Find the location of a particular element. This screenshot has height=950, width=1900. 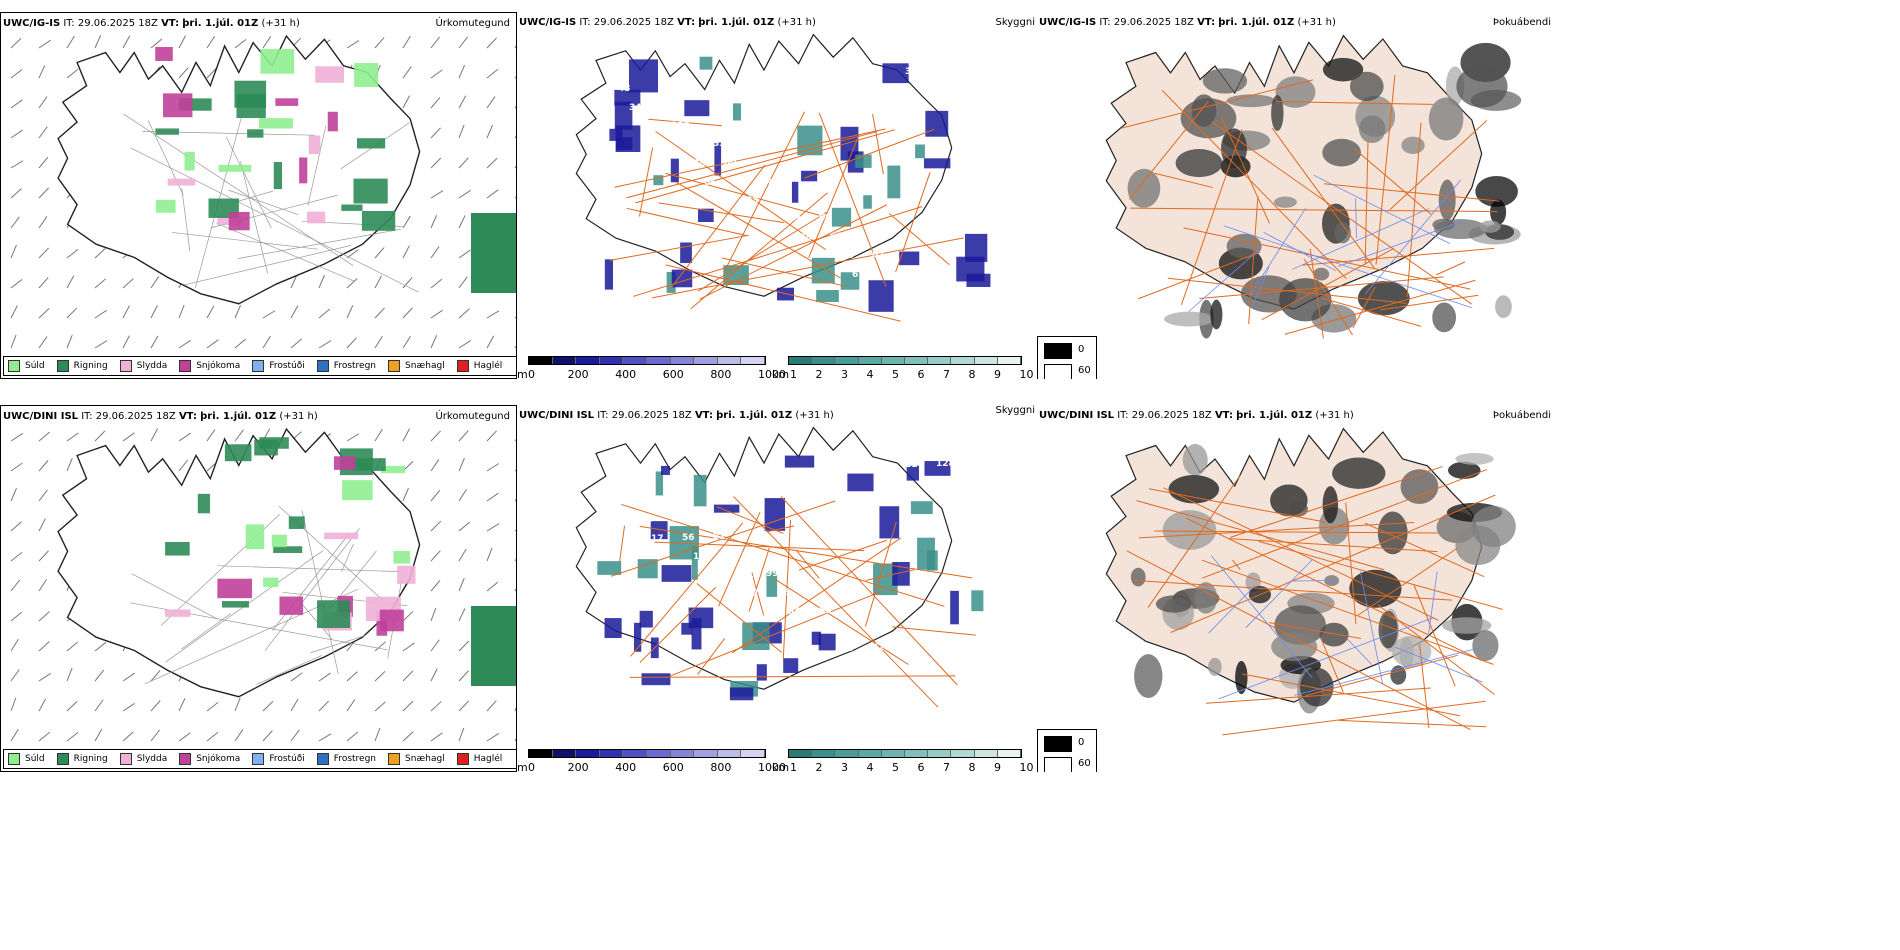

ceiling-label: 69 is located at coordinates (741, 182).